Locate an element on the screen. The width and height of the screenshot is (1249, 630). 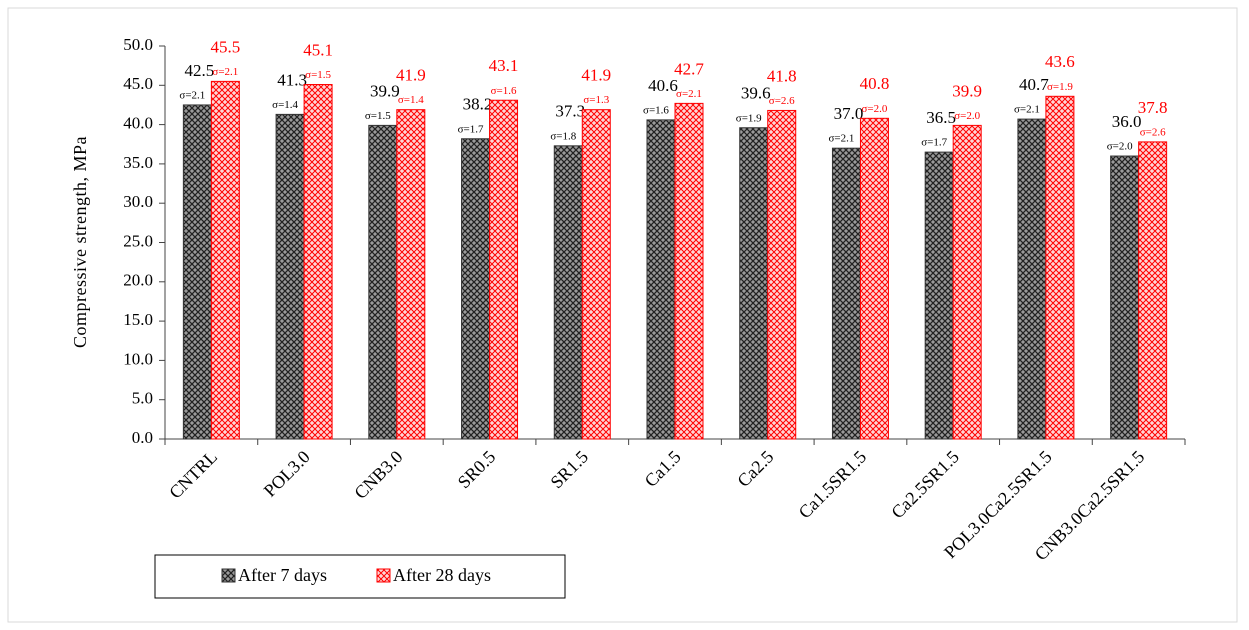
value-label: 43.1 is located at coordinates (504, 65).